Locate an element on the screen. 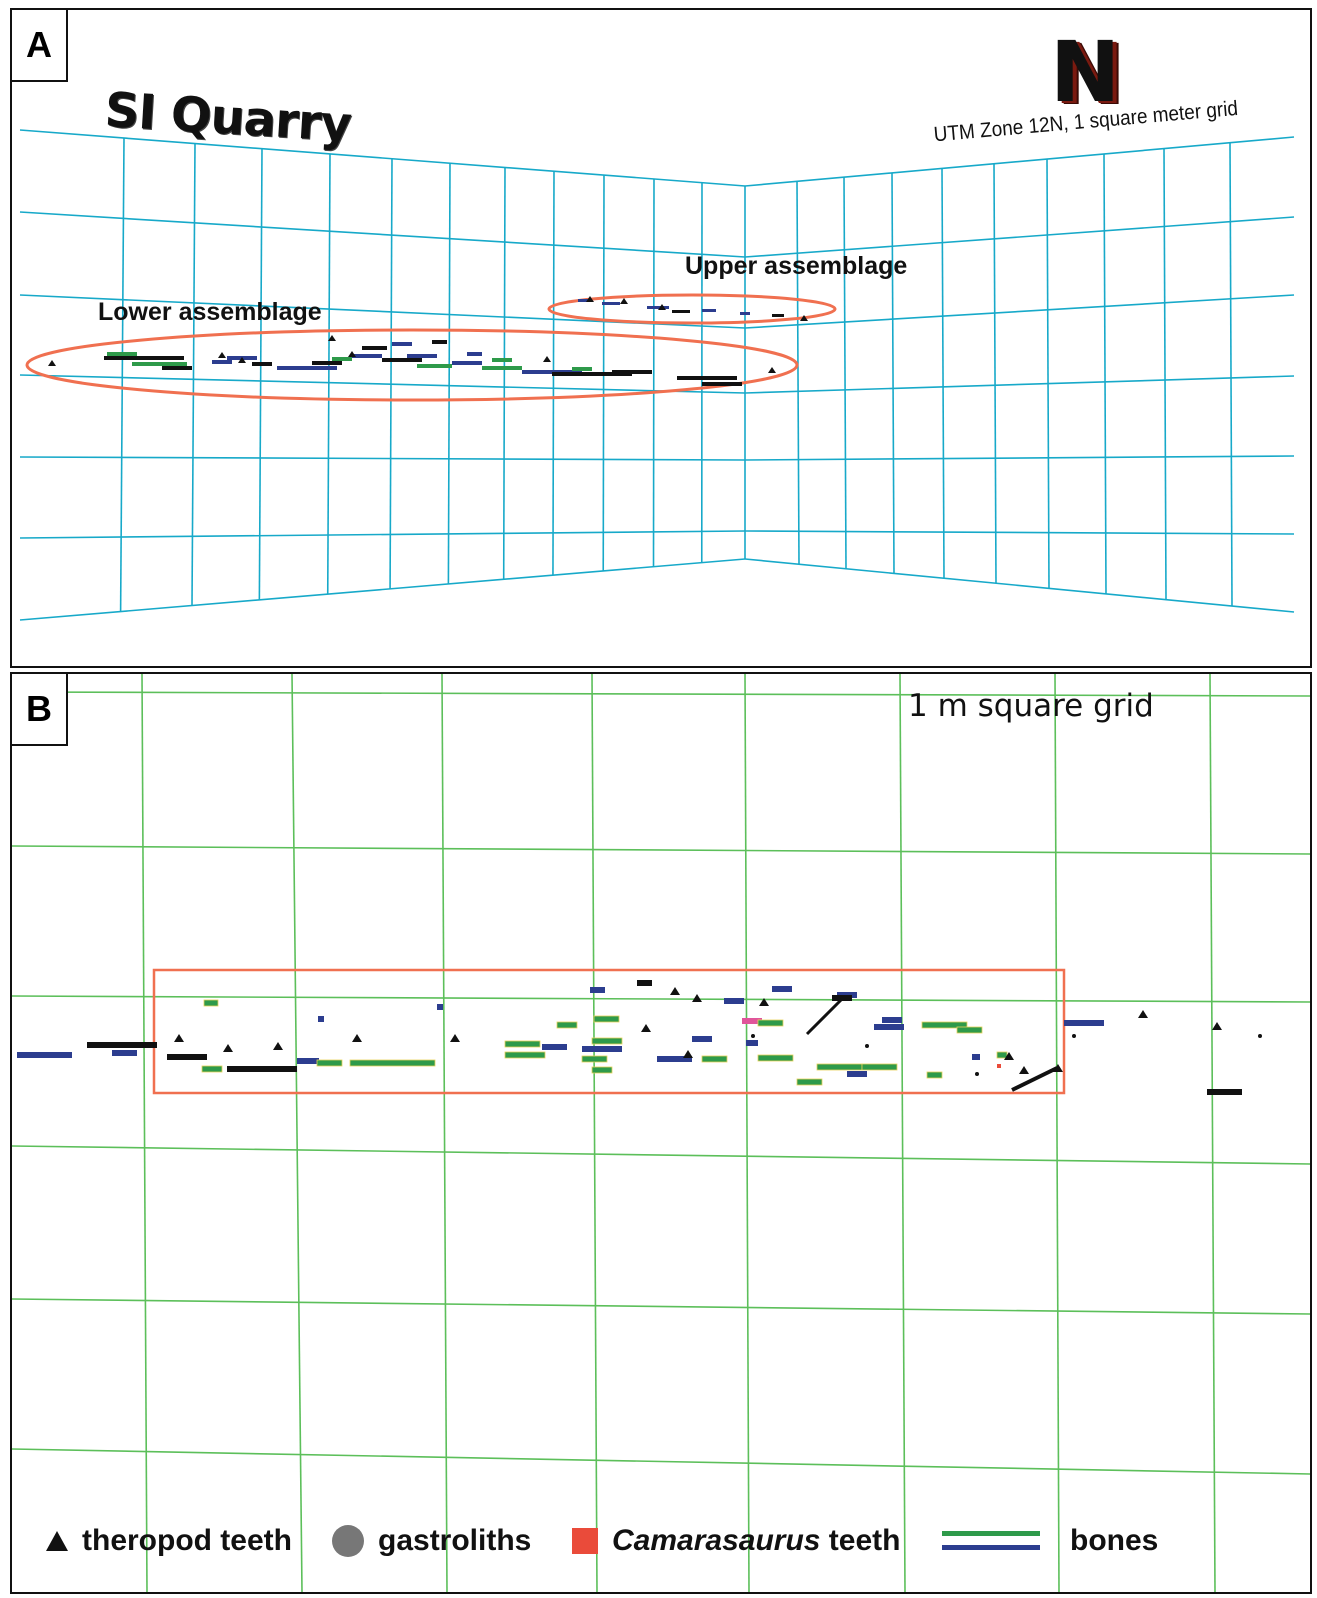  legend-bones: bones is located at coordinates (1050, 1541).